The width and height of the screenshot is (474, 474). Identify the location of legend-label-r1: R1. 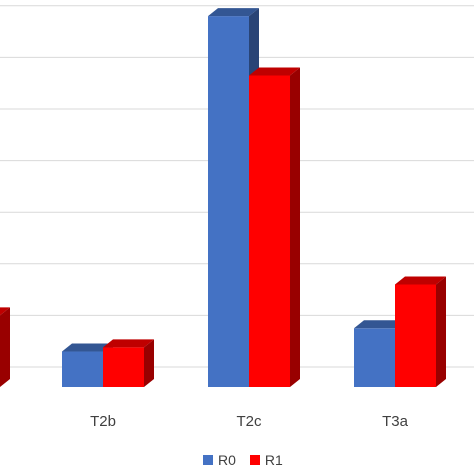
(273, 460).